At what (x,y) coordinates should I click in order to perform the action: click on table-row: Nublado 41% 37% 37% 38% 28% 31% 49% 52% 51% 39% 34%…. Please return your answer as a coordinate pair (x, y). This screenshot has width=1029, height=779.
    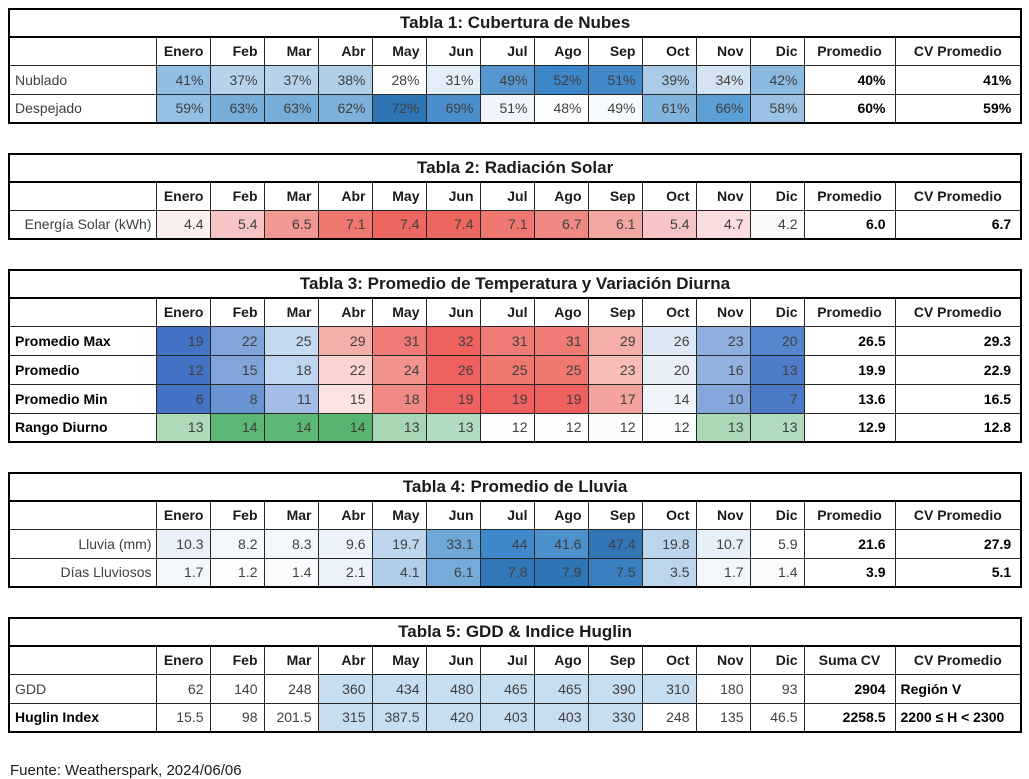
    Looking at the image, I should click on (515, 79).